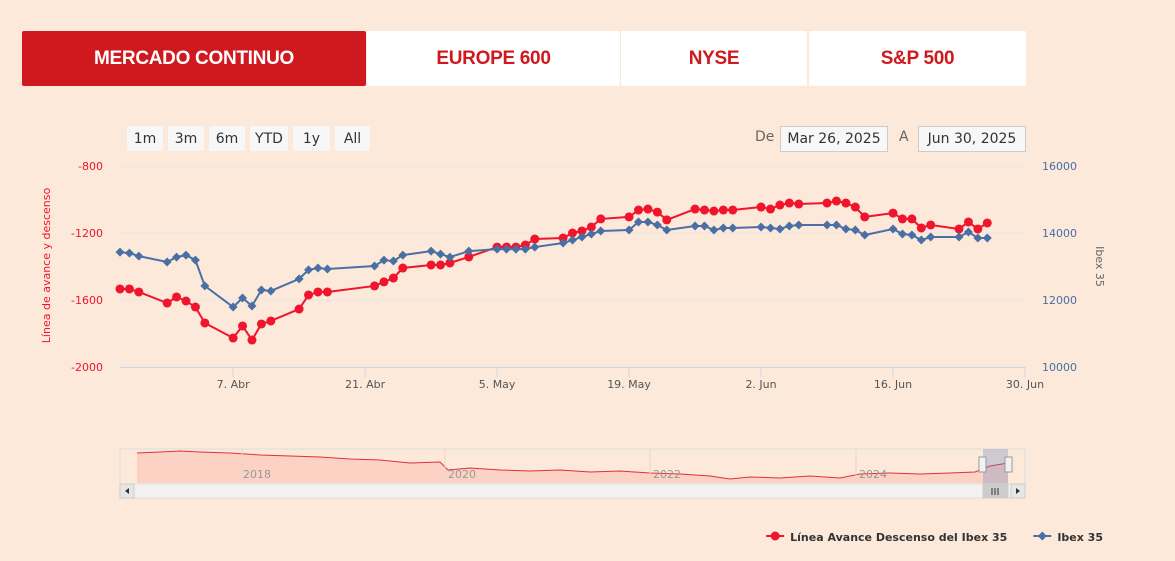 This screenshot has height=561, width=1175. Describe the element at coordinates (46, 266) in the screenshot. I see `y-axis-title: Línea de avance y descenso` at that location.